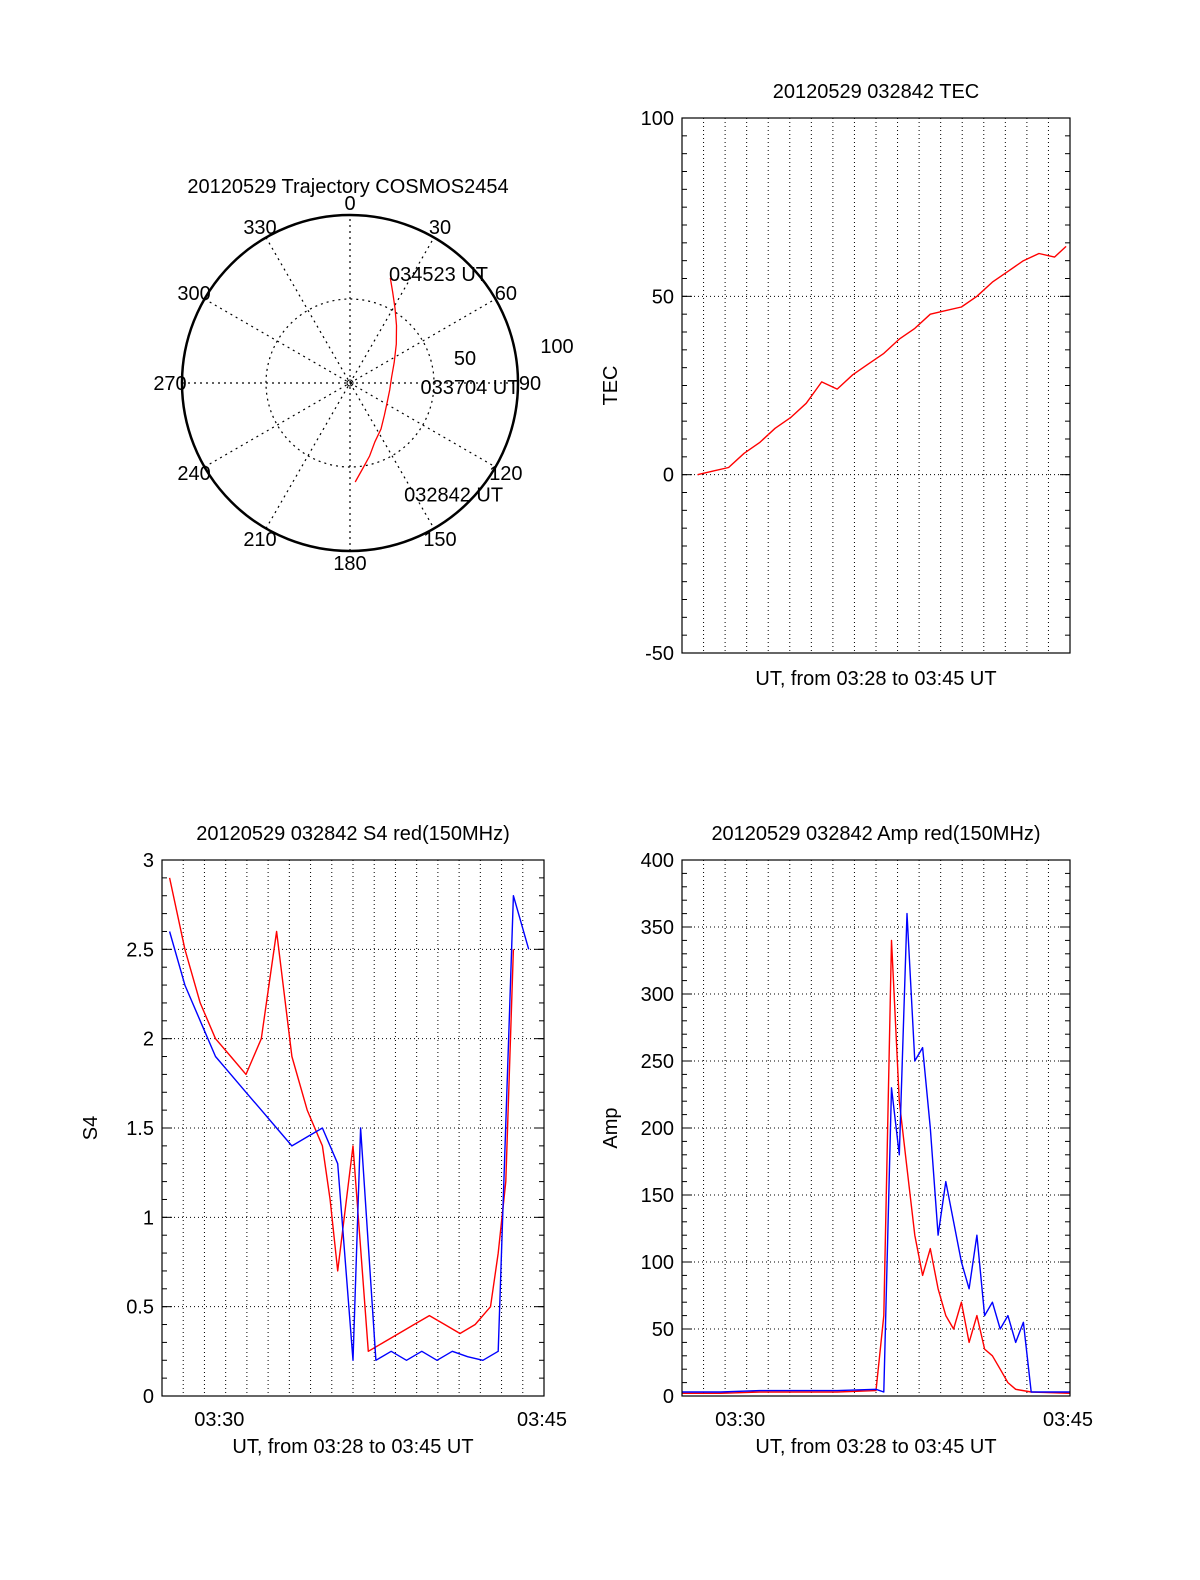 The width and height of the screenshot is (1200, 1580). What do you see at coordinates (659, 654) in the screenshot?
I see `y-tick-label: -50` at bounding box center [659, 654].